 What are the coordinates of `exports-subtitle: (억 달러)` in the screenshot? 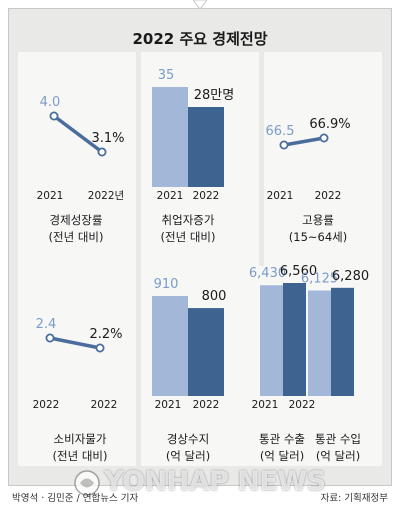 It's located at (282, 456).